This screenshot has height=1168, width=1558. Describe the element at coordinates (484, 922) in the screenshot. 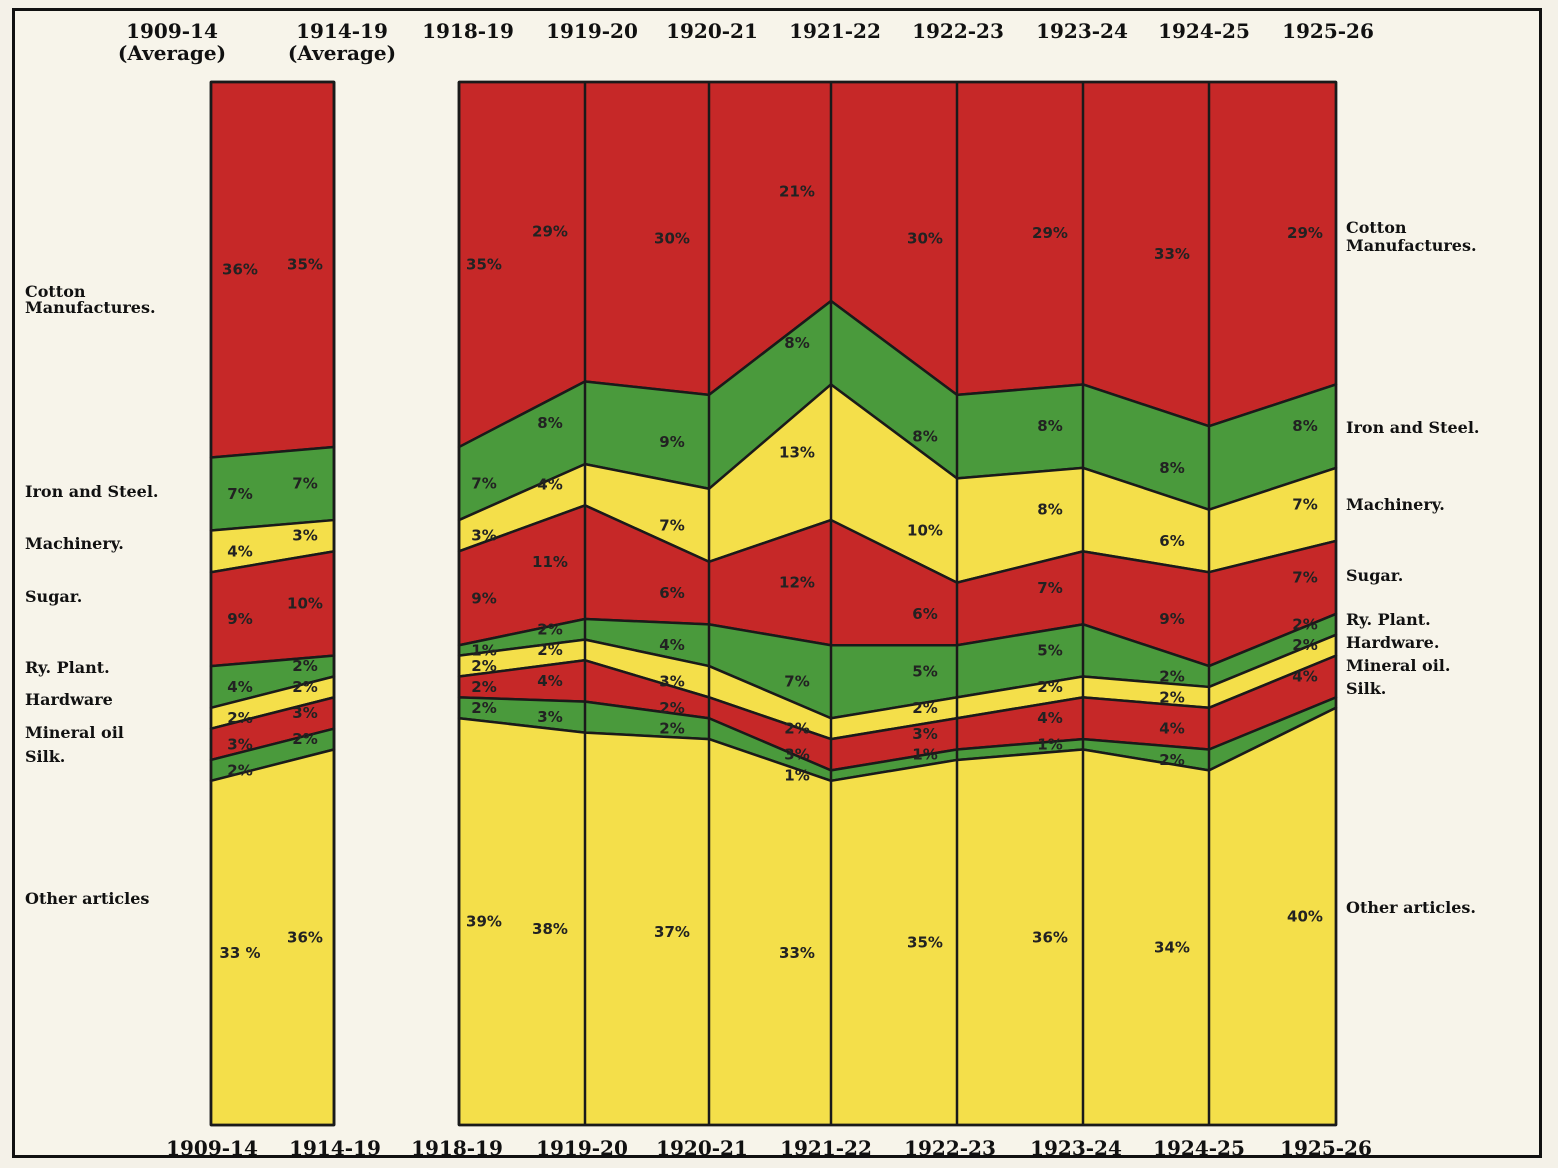

I see `data-label-9-1918-19: 39%` at that location.